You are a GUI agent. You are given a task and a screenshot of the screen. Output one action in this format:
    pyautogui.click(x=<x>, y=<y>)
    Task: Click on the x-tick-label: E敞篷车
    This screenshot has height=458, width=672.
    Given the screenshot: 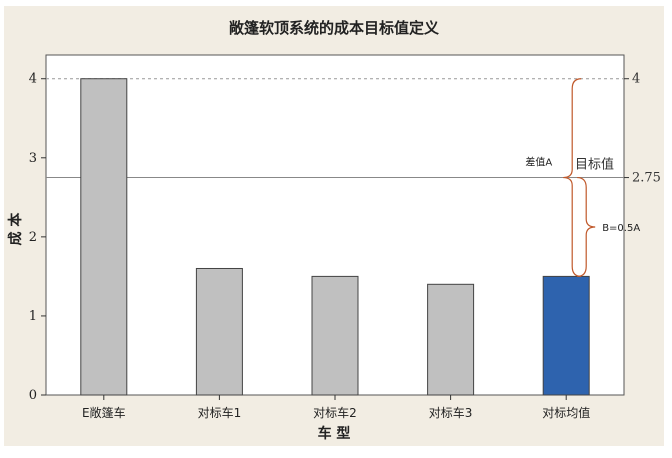 What is the action you would take?
    pyautogui.click(x=104, y=412)
    